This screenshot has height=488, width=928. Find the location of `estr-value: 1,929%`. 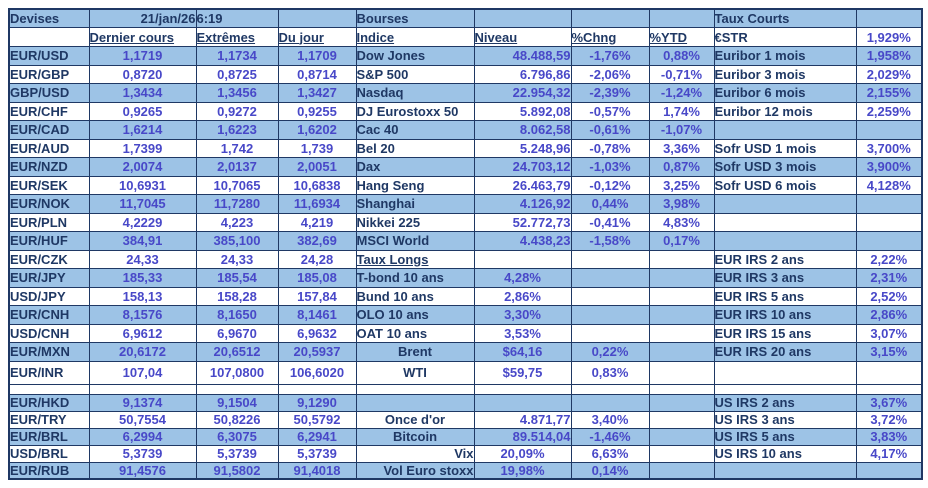

estr-value: 1,929% is located at coordinates (889, 37).